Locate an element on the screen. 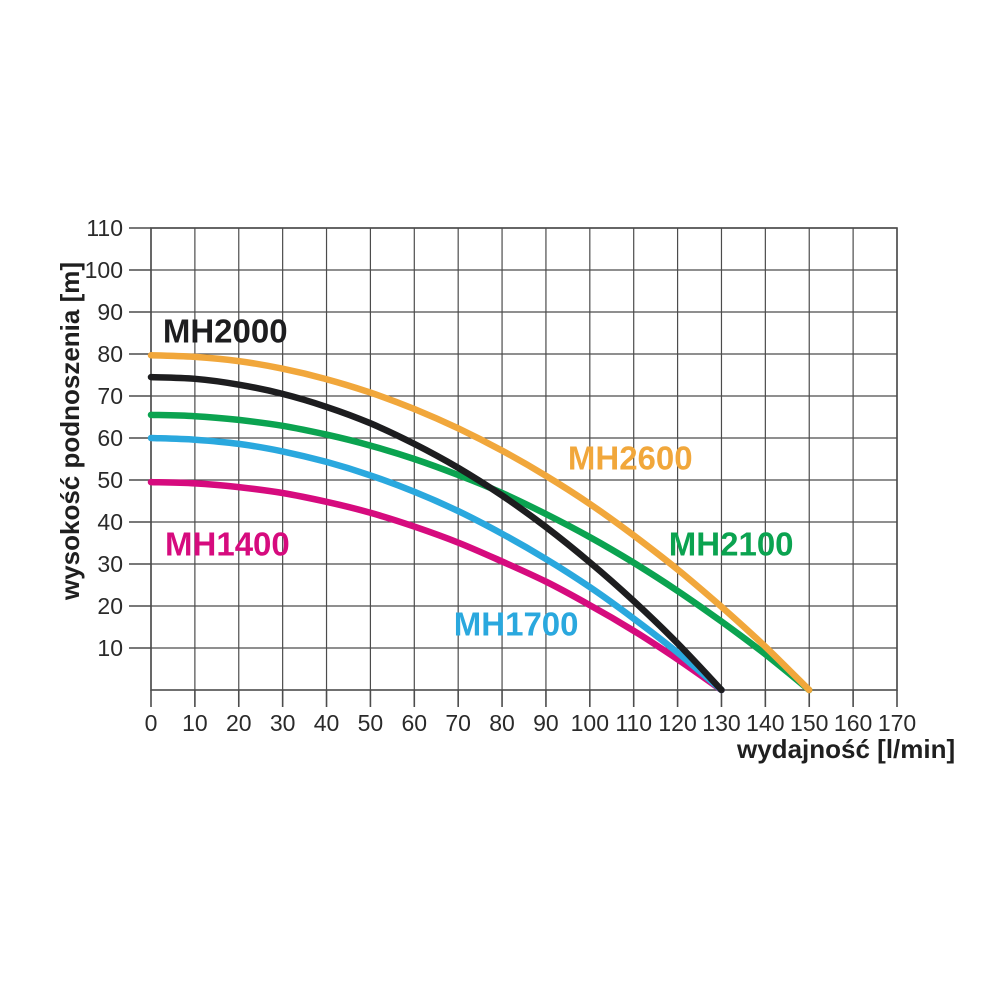  x-tick-label: 70 is located at coordinates (458, 723).